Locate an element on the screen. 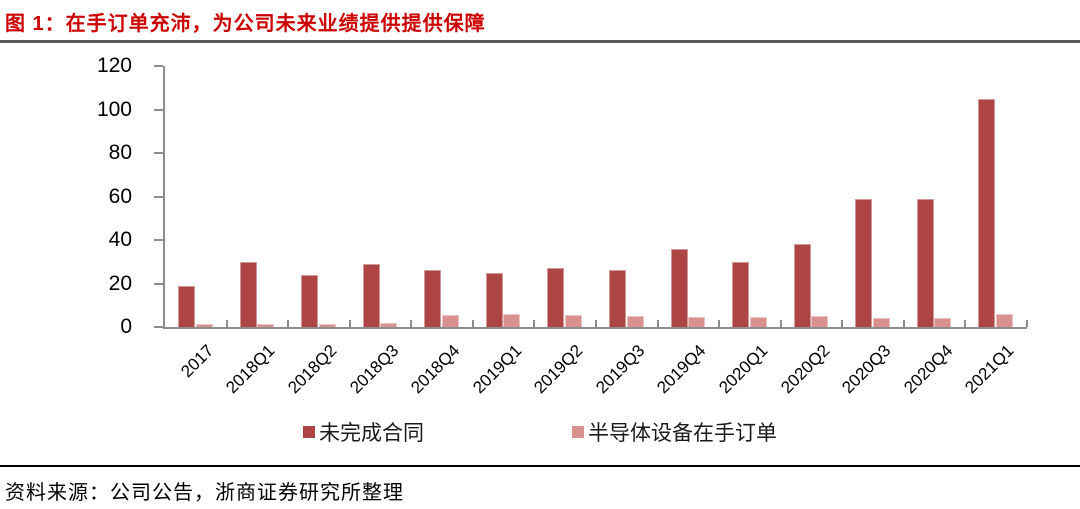 This screenshot has width=1080, height=509. legend-label: 半导体设备在手订单 is located at coordinates (682, 433).